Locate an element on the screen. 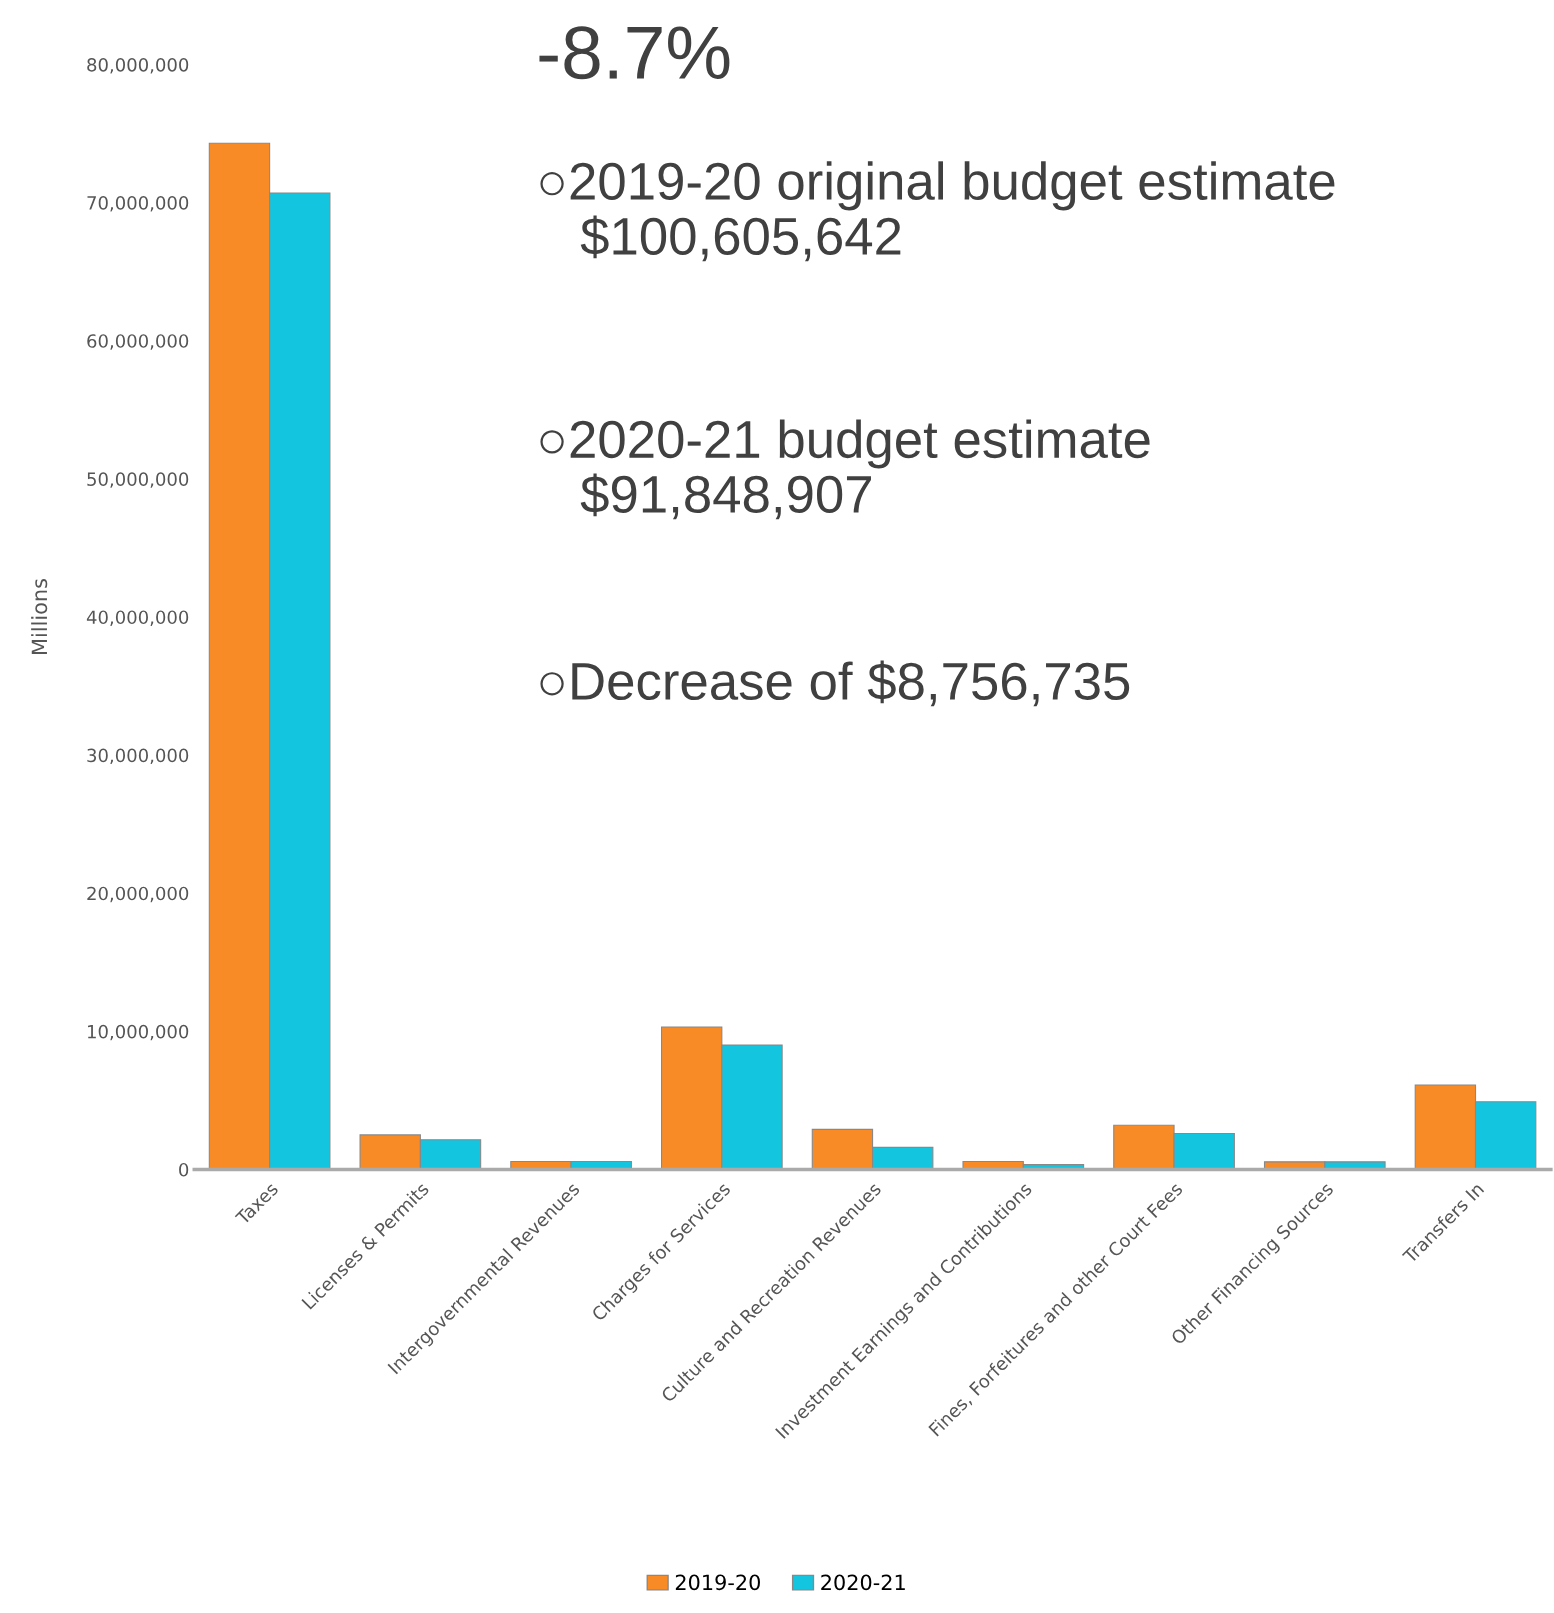  y-tick-label: 30,000,000 is located at coordinates (138, 756).